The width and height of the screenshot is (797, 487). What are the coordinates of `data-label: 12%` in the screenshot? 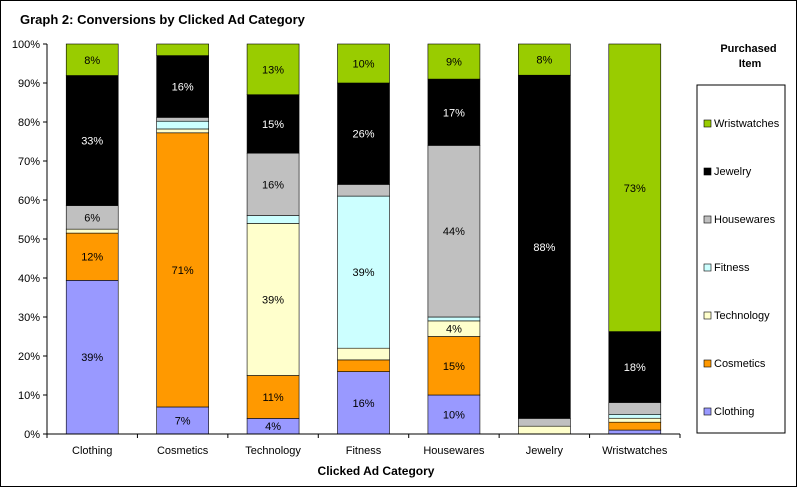 It's located at (92, 258).